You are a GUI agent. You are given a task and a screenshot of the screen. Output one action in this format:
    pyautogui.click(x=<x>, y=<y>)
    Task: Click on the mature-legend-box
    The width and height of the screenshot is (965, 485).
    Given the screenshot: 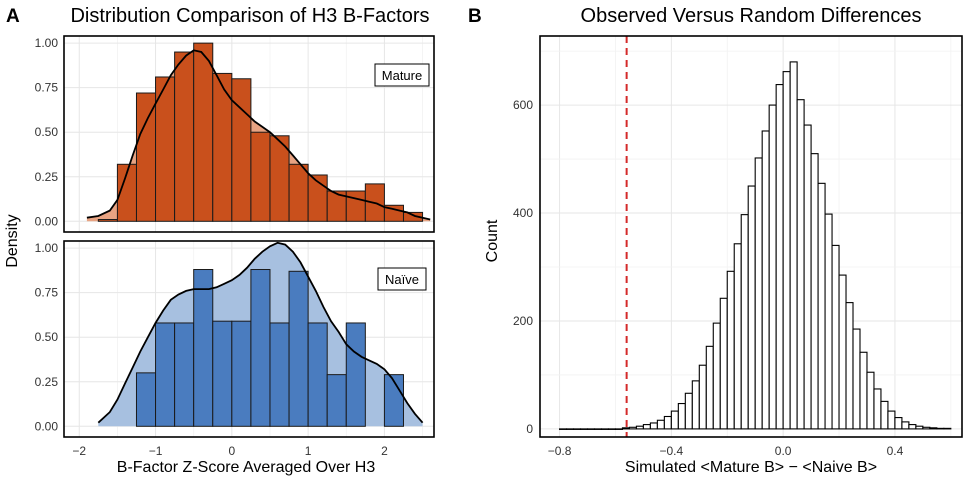 What is the action you would take?
    pyautogui.click(x=402, y=75)
    